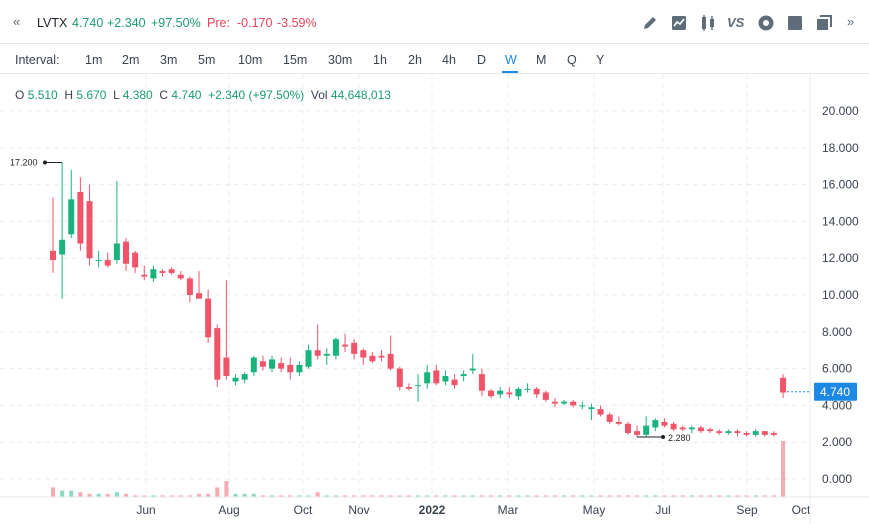  What do you see at coordinates (650, 23) in the screenshot?
I see `pencil-icon` at bounding box center [650, 23].